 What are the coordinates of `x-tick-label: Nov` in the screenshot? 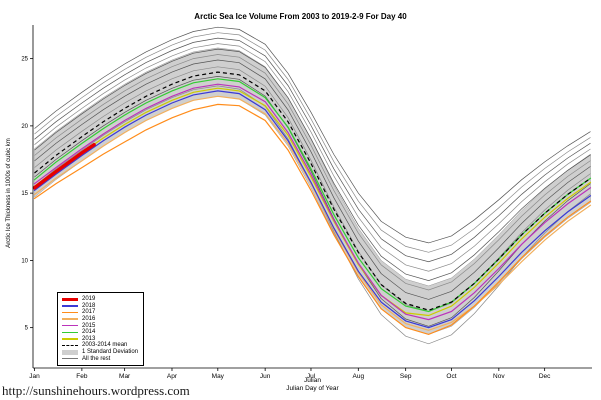 It's located at (499, 376).